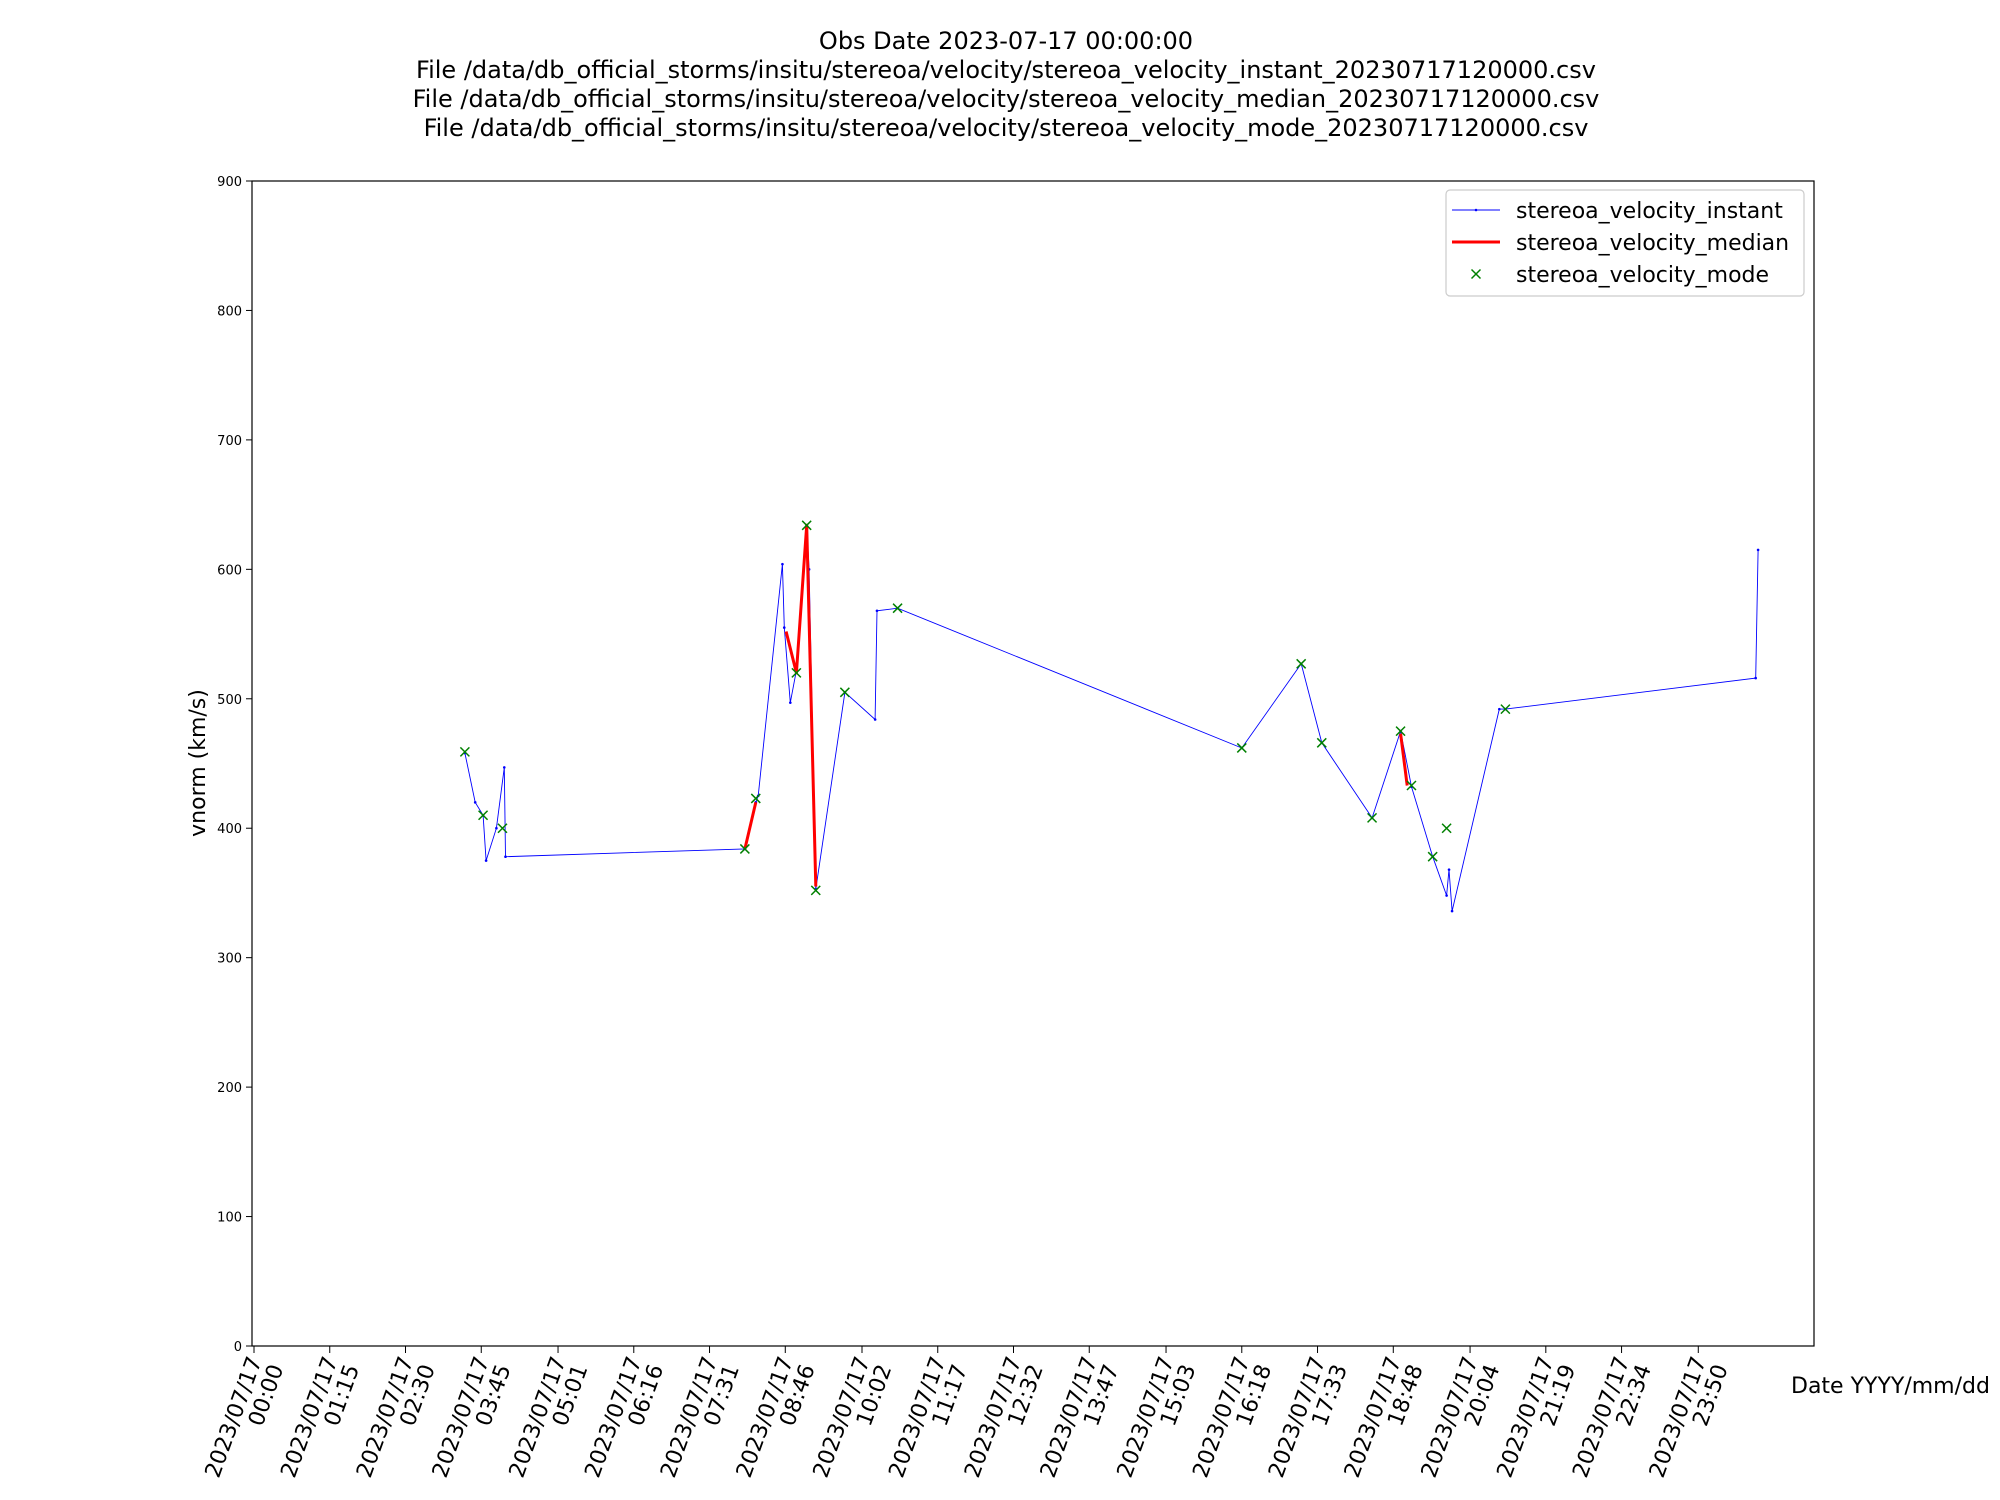 The width and height of the screenshot is (2000, 1500). I want to click on x-tick-label: 2023/07/1713:47, so click(1080, 1422).